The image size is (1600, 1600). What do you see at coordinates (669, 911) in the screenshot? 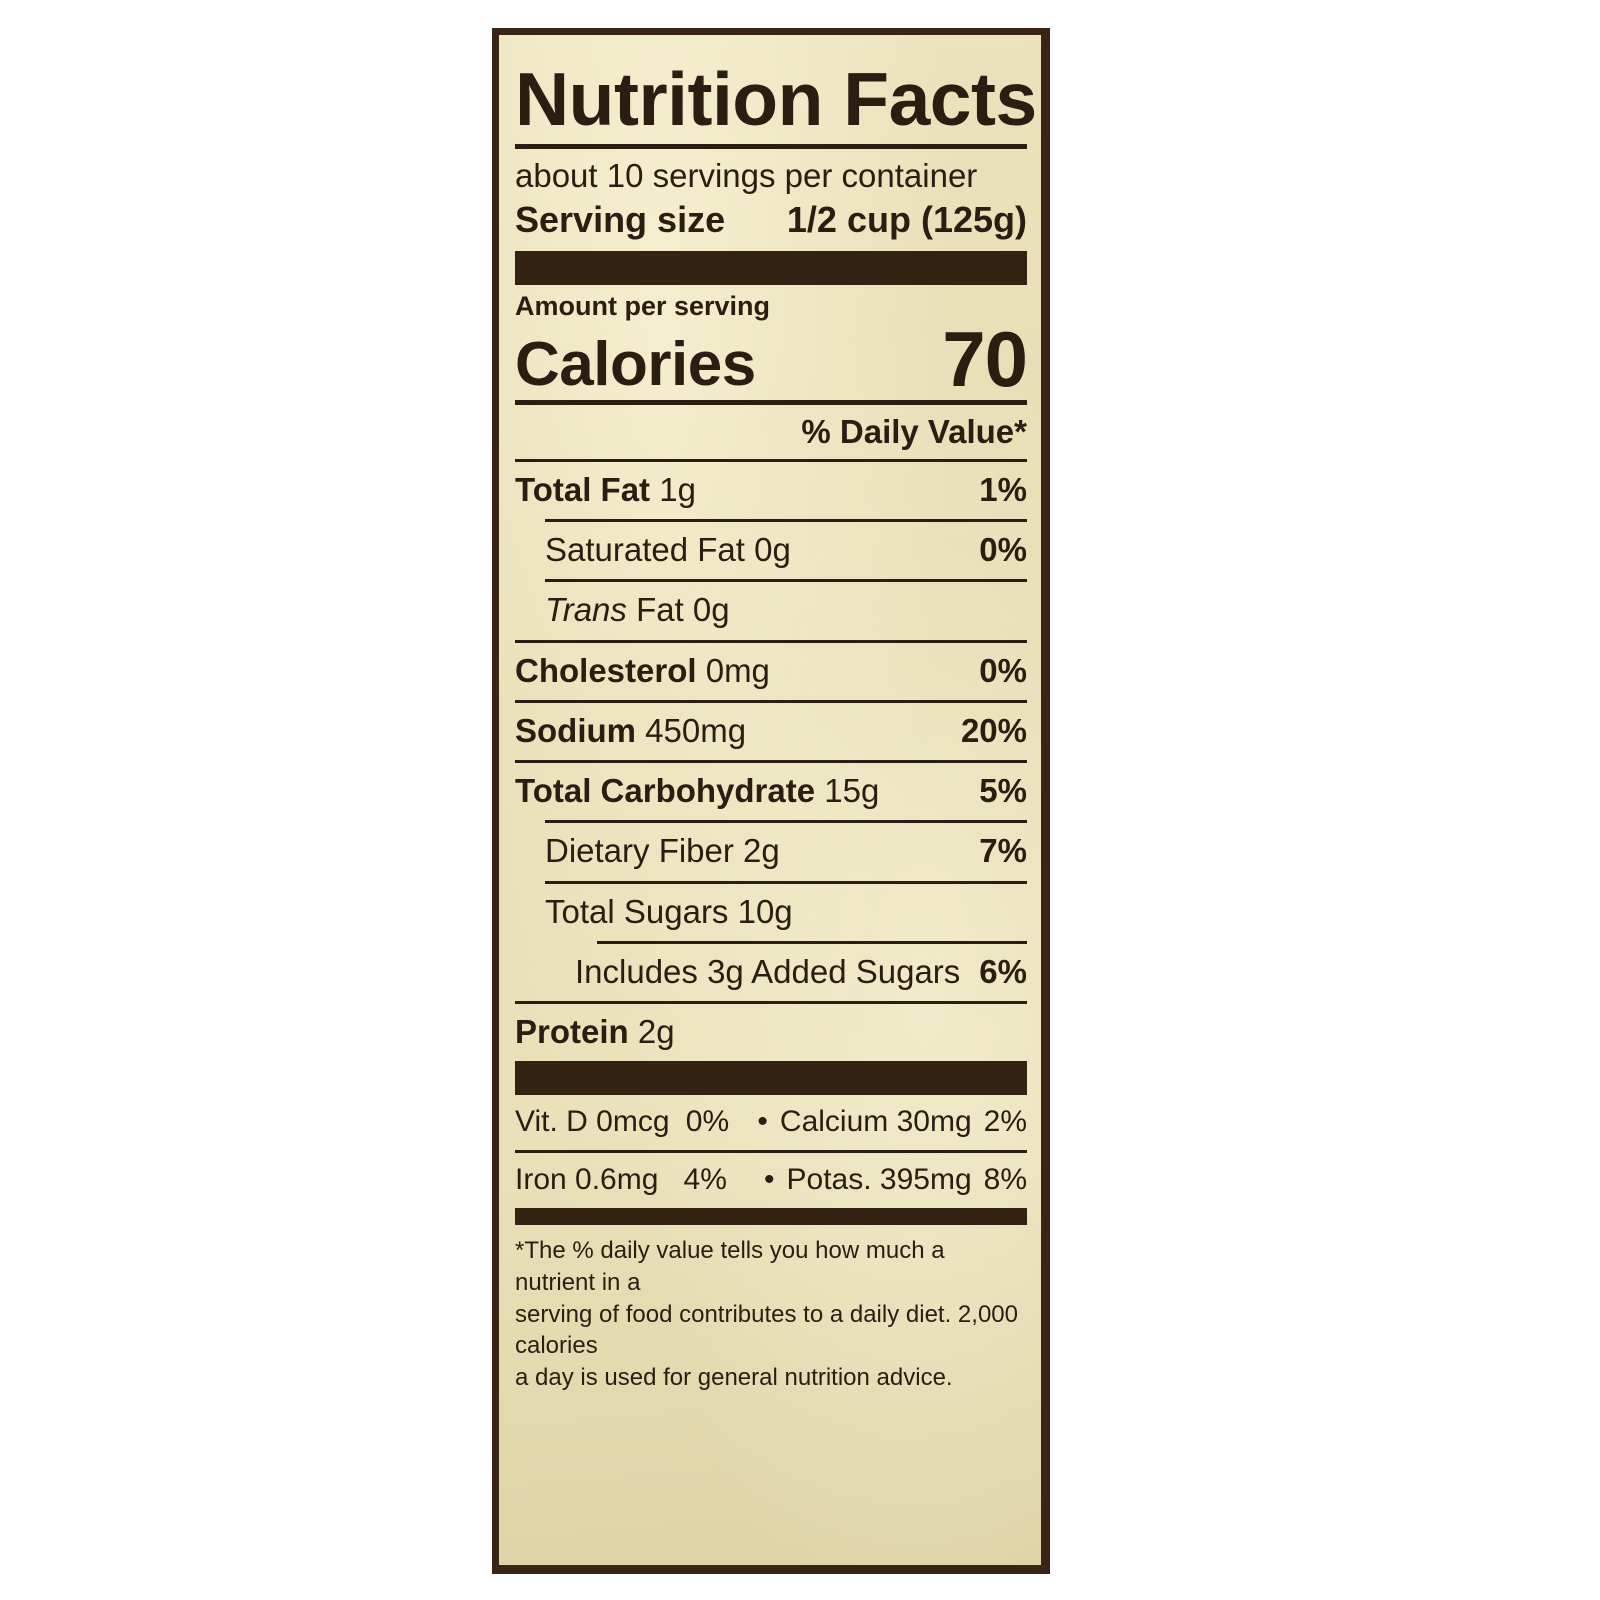
I see `nutrient-name-total-sugars: Total Sugars 10g` at bounding box center [669, 911].